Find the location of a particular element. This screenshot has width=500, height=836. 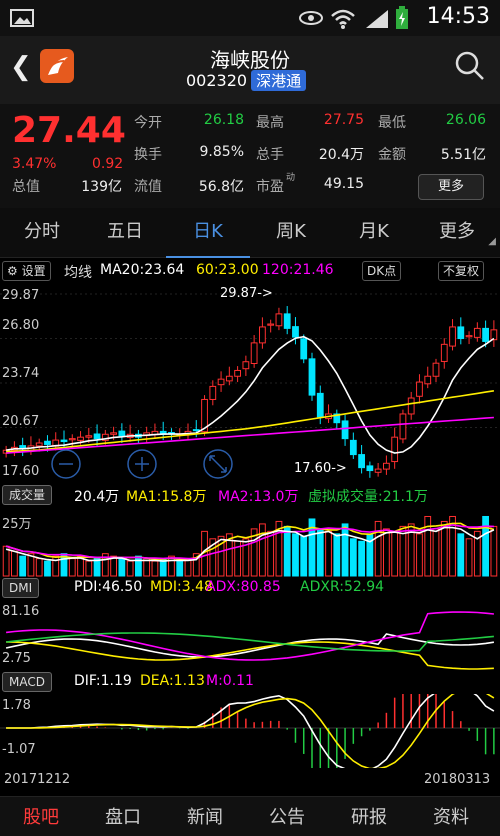

volume-chart is located at coordinates (250, 543).